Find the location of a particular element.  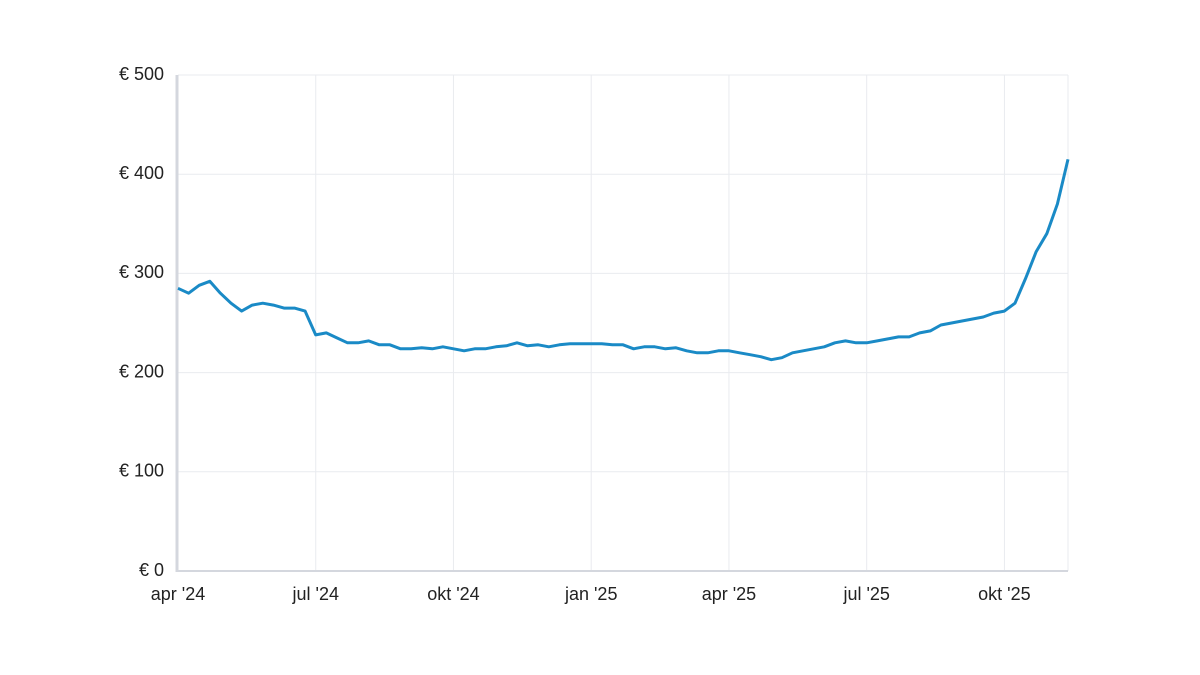

y-tick-label: € 0 is located at coordinates (151, 570).